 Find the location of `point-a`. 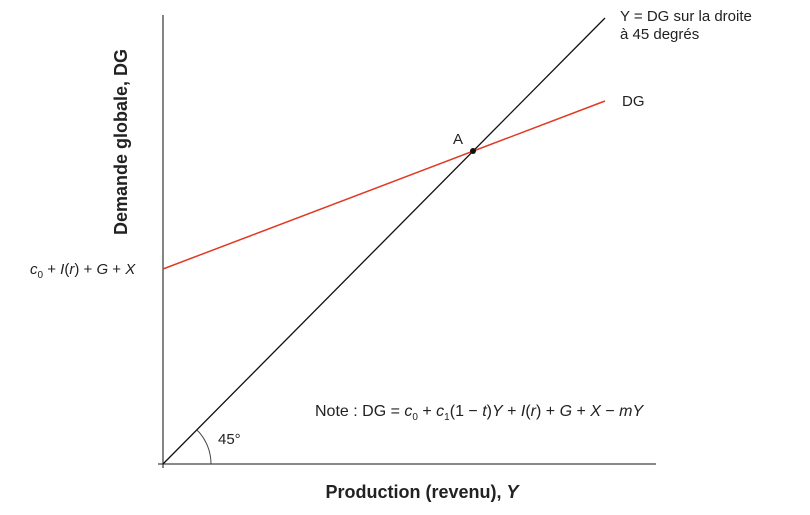

point-a is located at coordinates (473, 151).